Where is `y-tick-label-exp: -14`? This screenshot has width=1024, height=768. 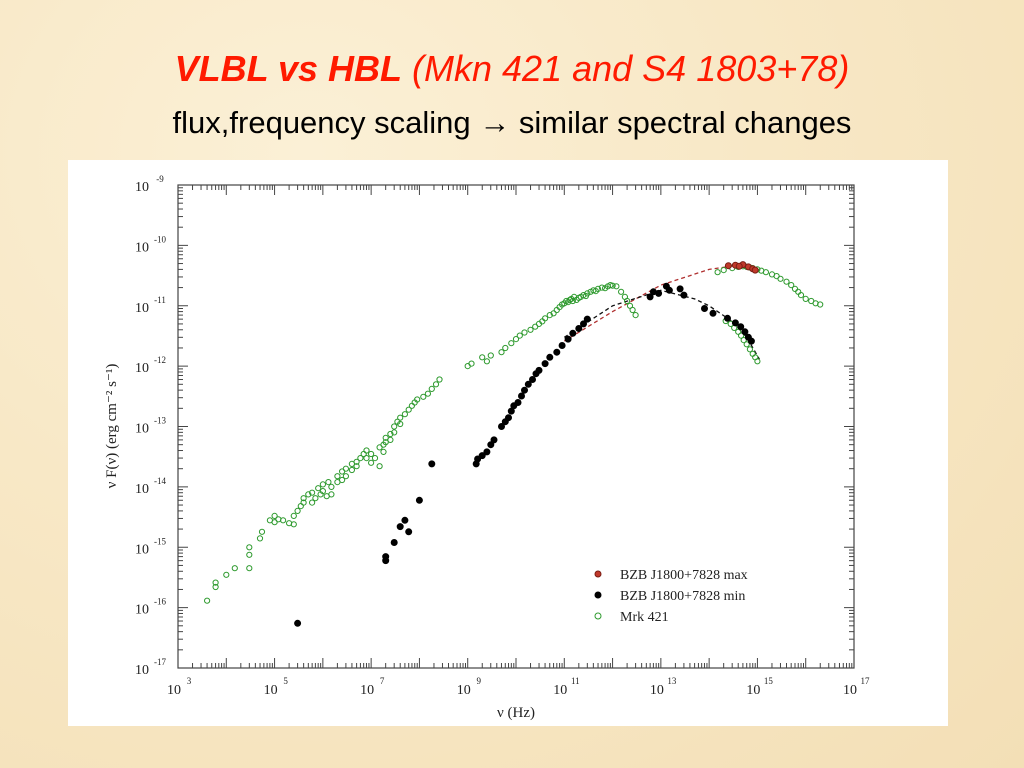
y-tick-label-exp: -14 is located at coordinates (160, 481).